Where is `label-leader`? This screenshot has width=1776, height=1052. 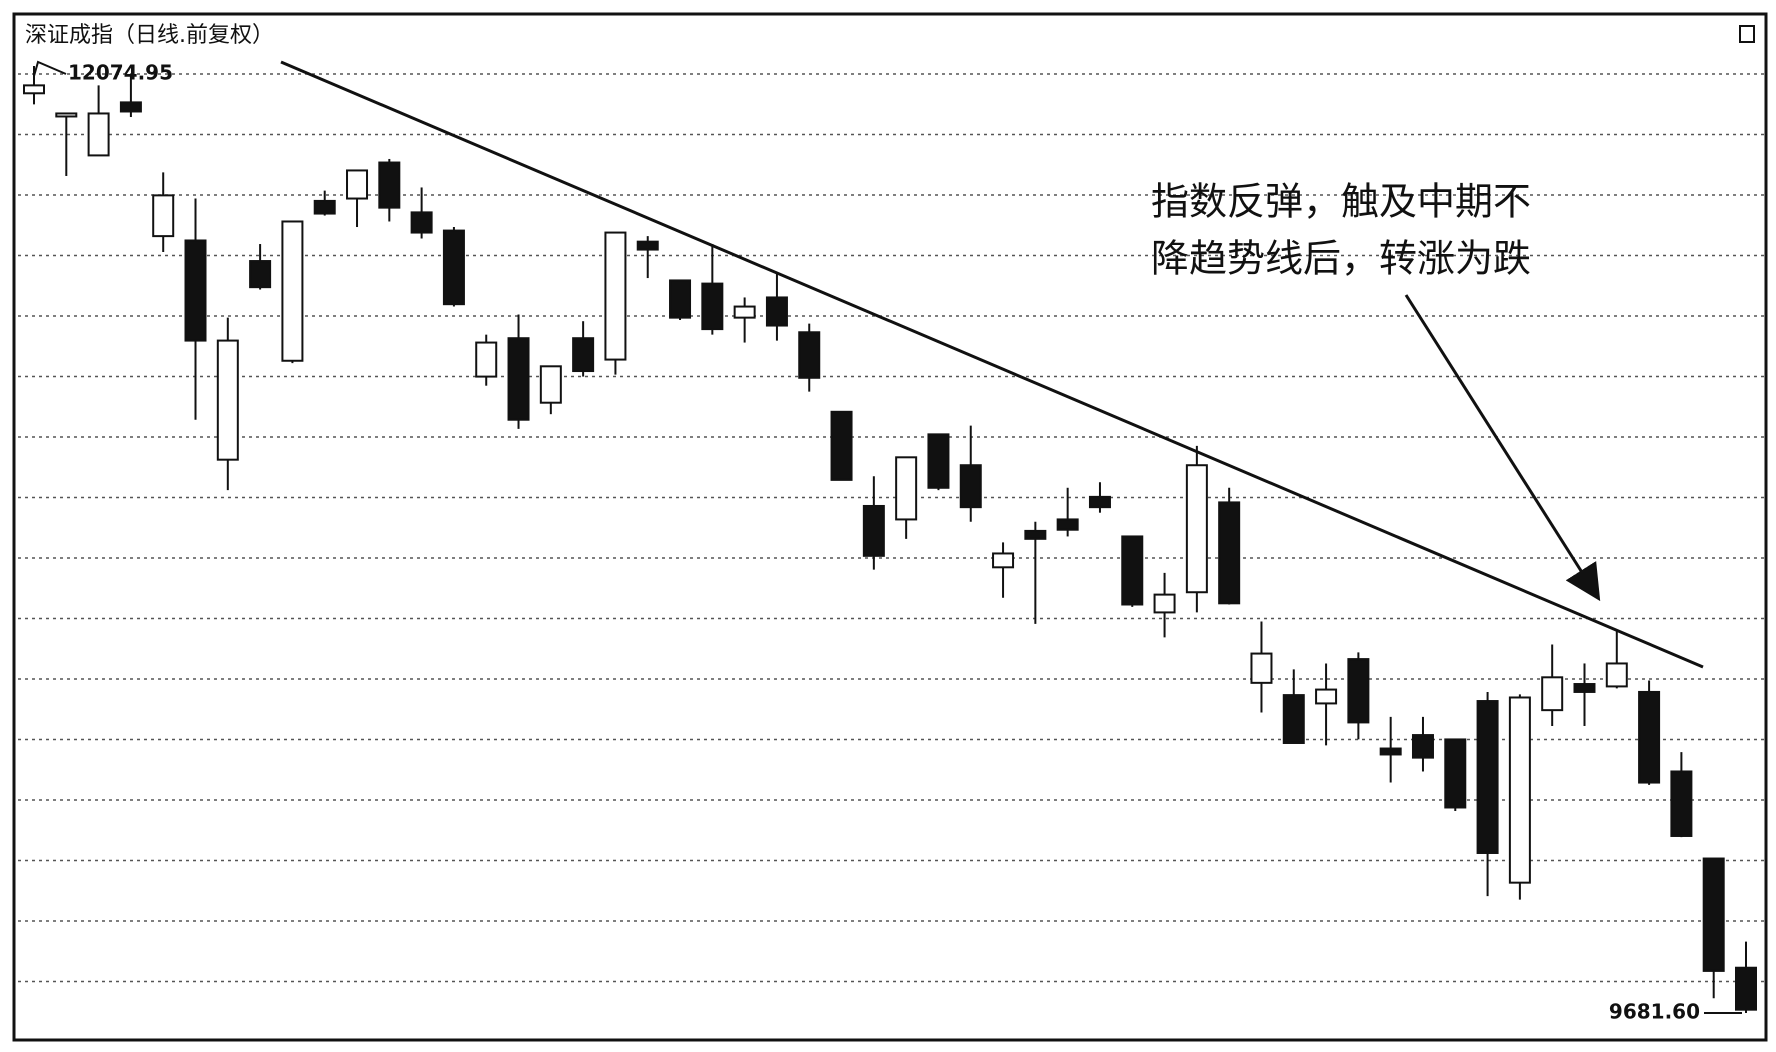
label-leader is located at coordinates (50, 68).